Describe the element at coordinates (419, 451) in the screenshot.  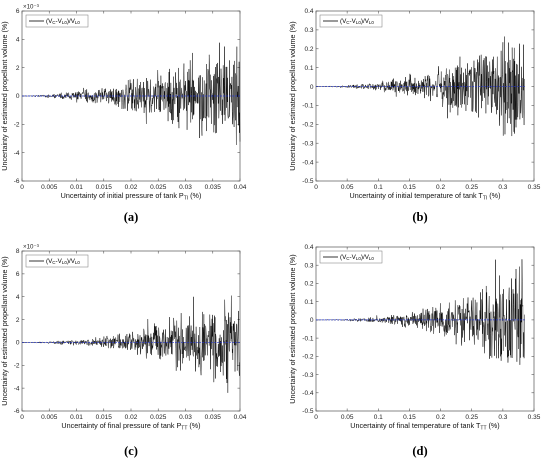
I see `panel-label: (d)` at that location.